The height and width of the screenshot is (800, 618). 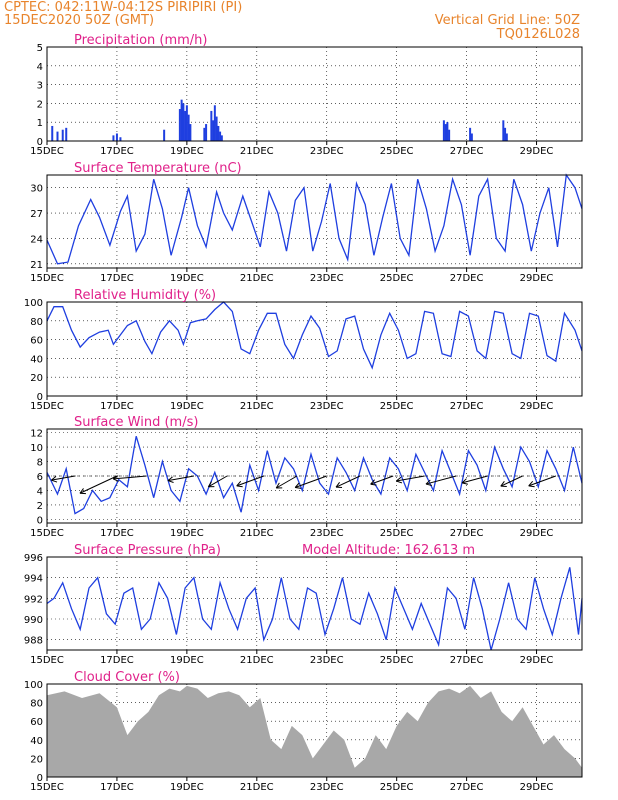 What do you see at coordinates (314, 731) in the screenshot?
I see `cloud-area` at bounding box center [314, 731].